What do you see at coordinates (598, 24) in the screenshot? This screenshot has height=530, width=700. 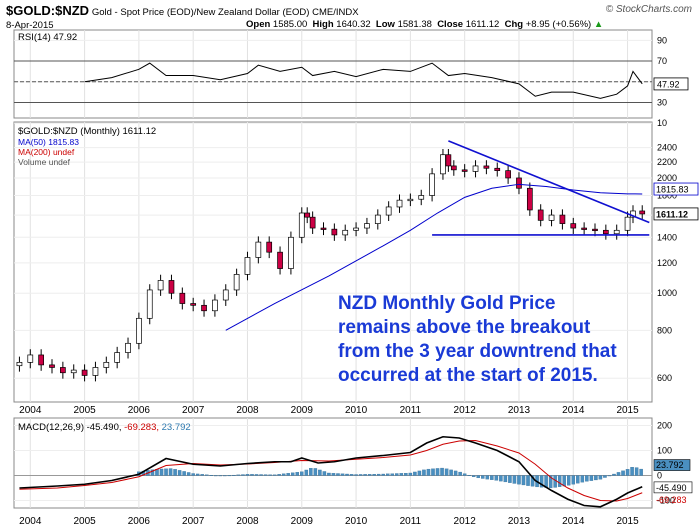 I see `change-up-icon: ▲` at bounding box center [598, 24].